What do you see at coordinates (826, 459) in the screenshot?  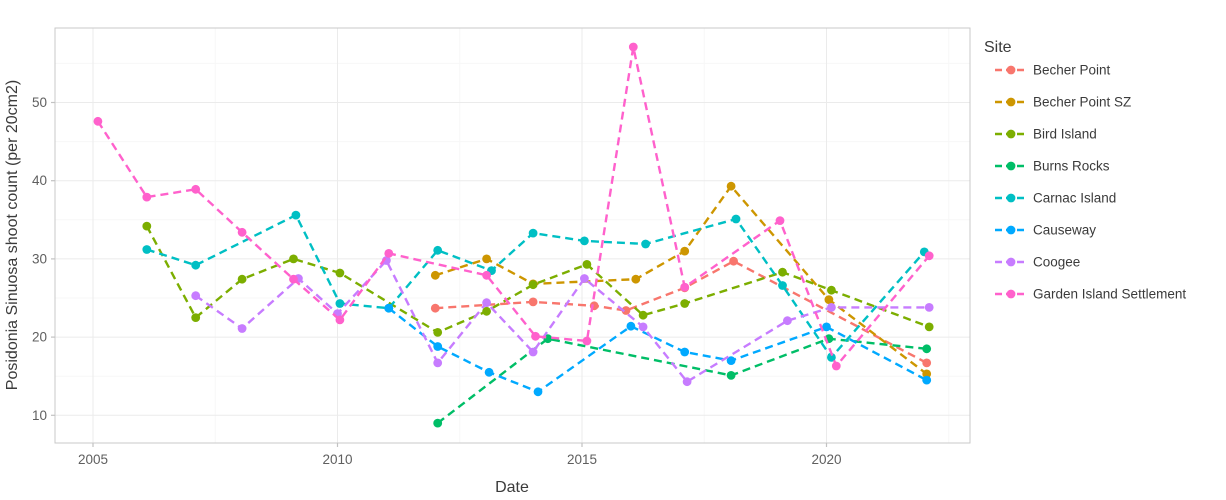 I see `x-tick-label: 2020` at bounding box center [826, 459].